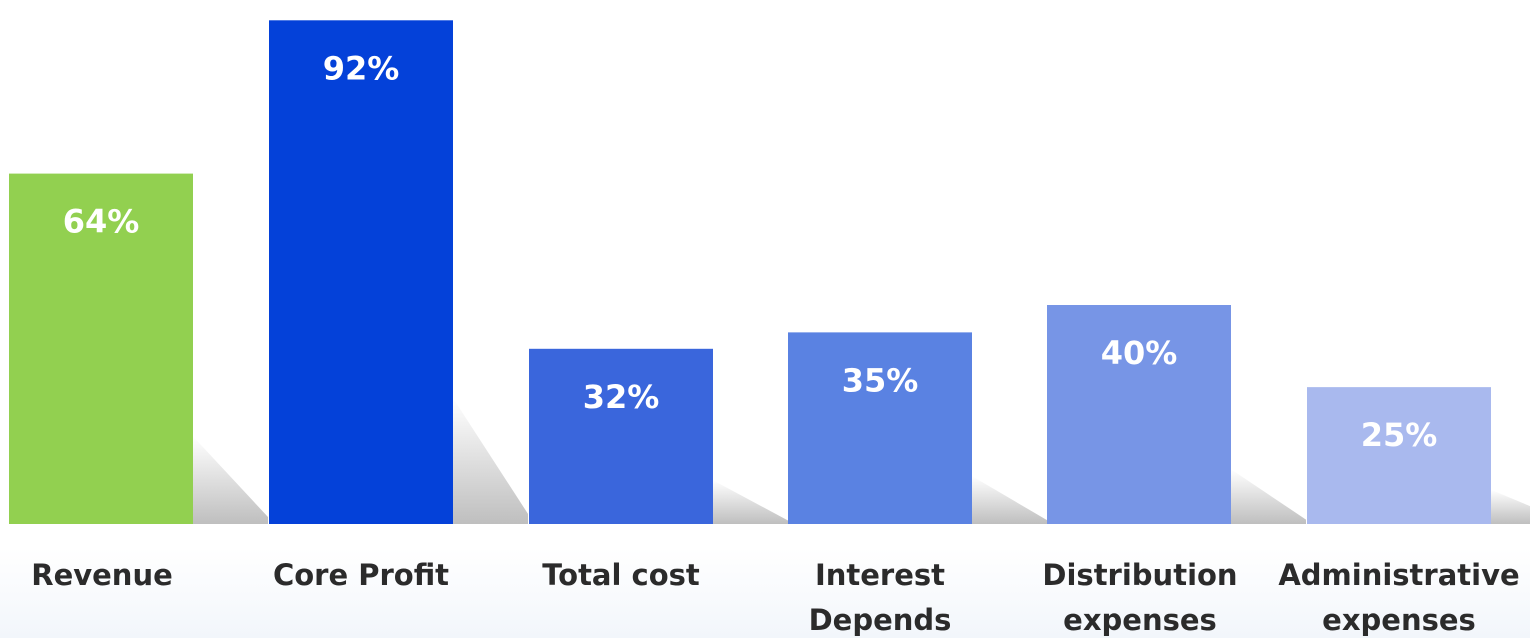 The image size is (1530, 638). What do you see at coordinates (361, 68) in the screenshot?
I see `value-label: 92%` at bounding box center [361, 68].